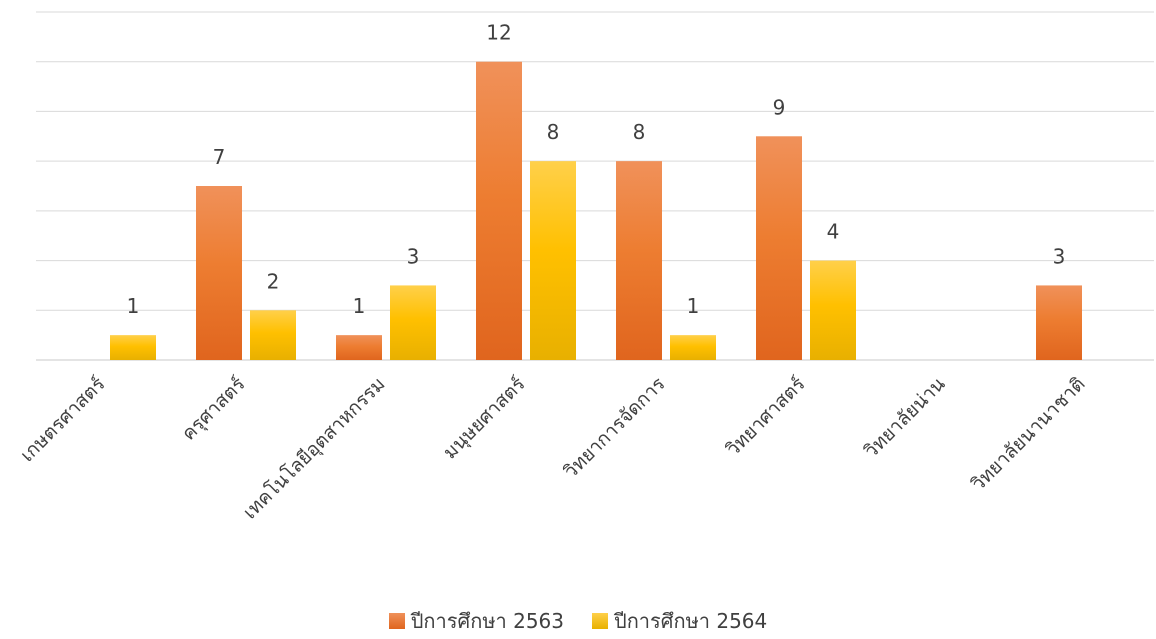 This screenshot has height=639, width=1156. What do you see at coordinates (413, 256) in the screenshot?
I see `data-label-series-2-cat-3: 3` at bounding box center [413, 256].